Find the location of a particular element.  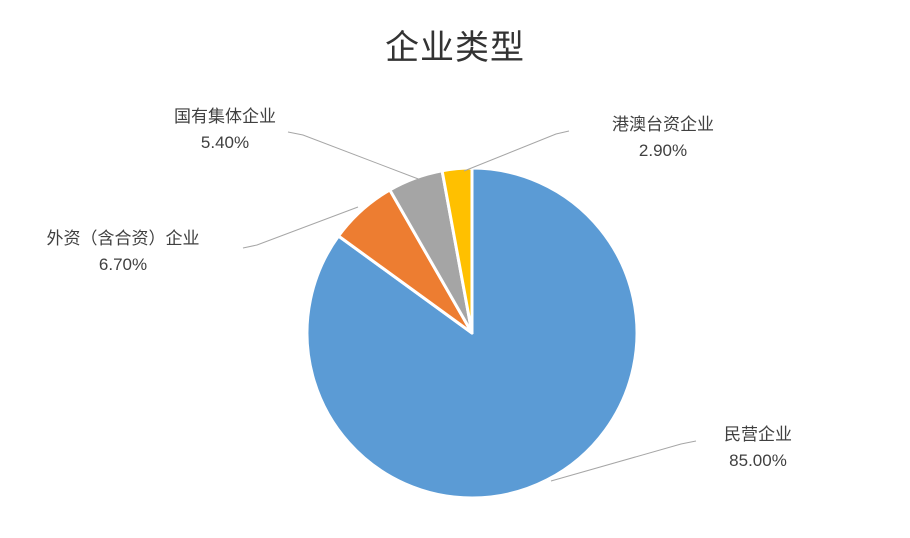

callout-foreign-joint-venture-pct: 6.70% is located at coordinates (123, 264).